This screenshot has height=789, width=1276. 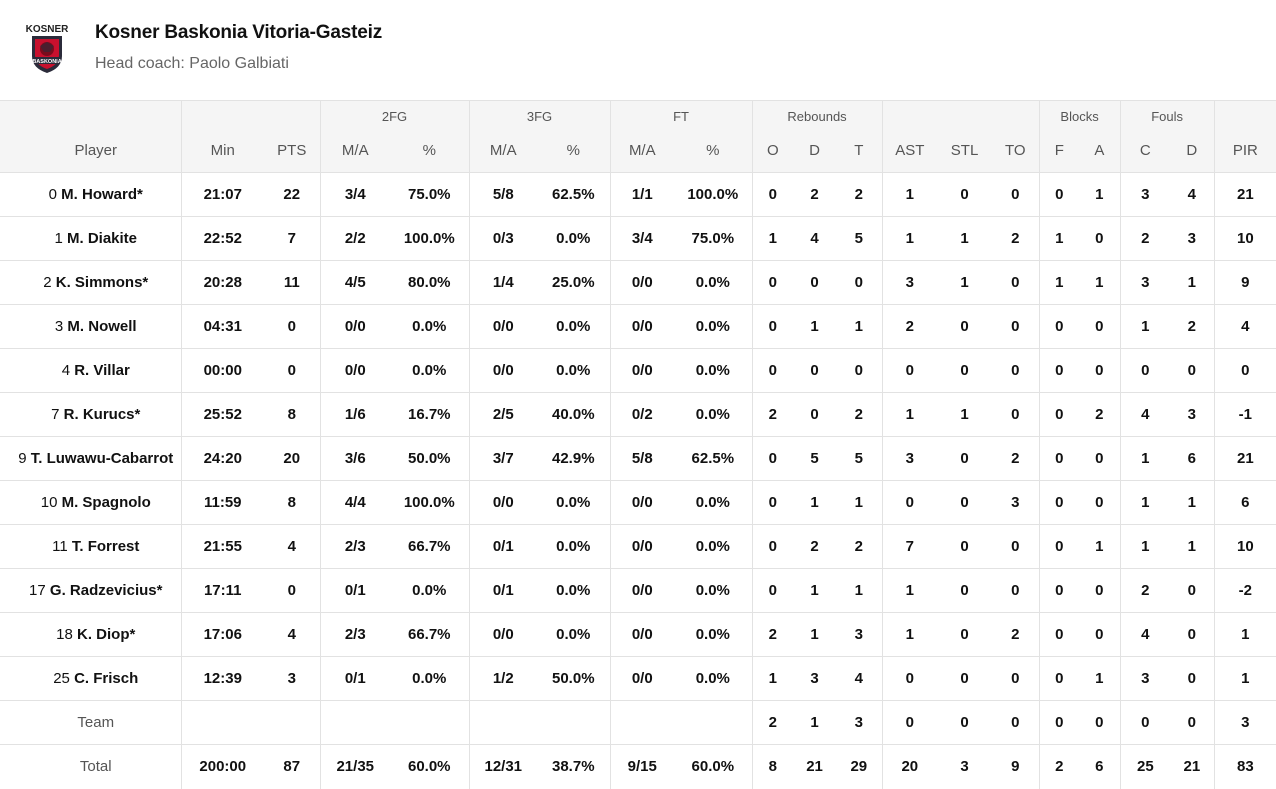 I want to click on player-name: C. Frisch, so click(x=106, y=678).